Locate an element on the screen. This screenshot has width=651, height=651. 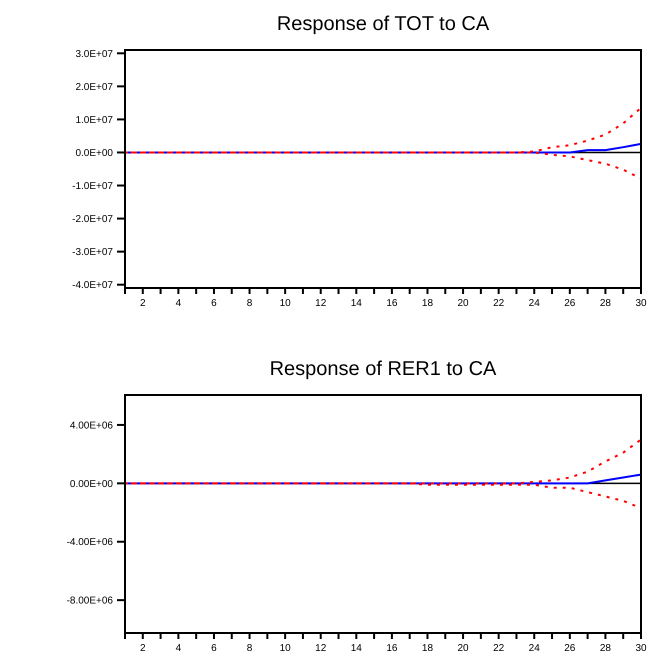
y-tick-label: 4.00E+06 is located at coordinates (92, 426).